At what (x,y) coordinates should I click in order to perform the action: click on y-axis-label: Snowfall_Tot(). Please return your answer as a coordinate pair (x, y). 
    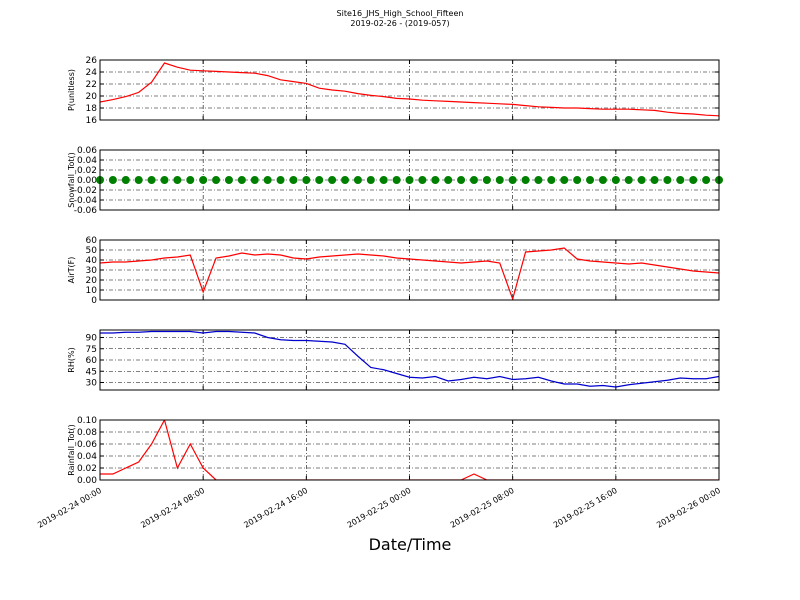
    Looking at the image, I should click on (71, 180).